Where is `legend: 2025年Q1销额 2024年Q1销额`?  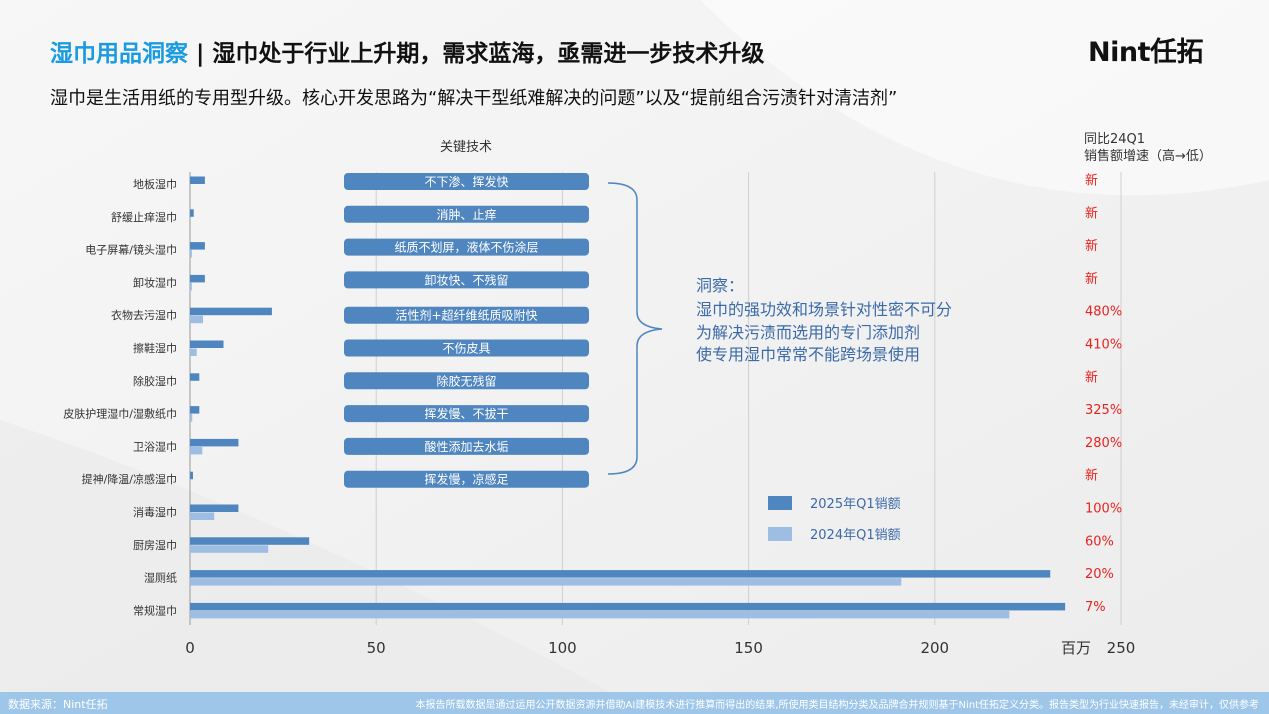 legend: 2025年Q1销额 2024年Q1销额 is located at coordinates (834, 519).